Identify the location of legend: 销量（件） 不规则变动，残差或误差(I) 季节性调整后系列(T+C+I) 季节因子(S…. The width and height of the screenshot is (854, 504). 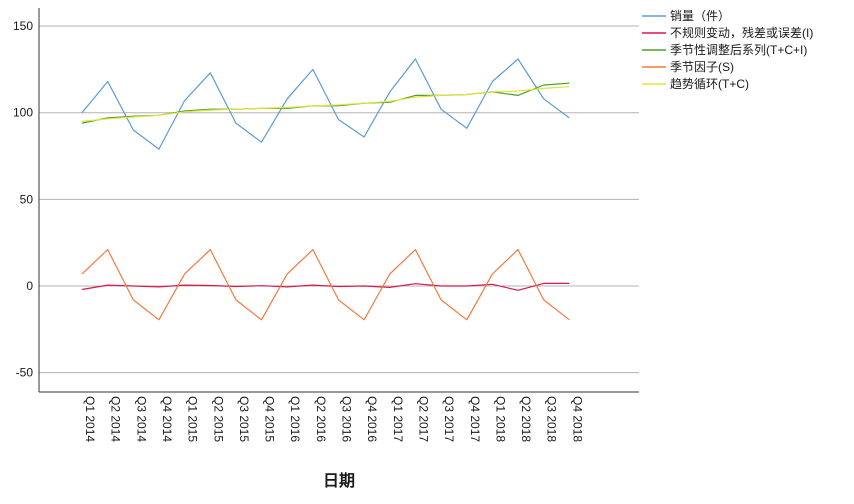
(727, 50).